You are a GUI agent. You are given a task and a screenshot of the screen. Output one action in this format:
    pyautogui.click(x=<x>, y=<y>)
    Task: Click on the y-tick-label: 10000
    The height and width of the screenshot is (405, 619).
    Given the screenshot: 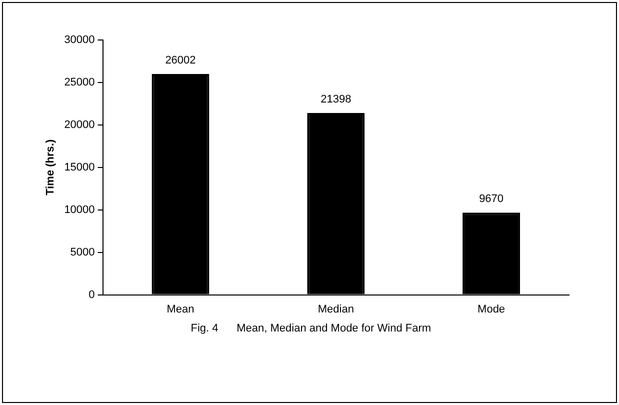 What is the action you would take?
    pyautogui.click(x=79, y=210)
    